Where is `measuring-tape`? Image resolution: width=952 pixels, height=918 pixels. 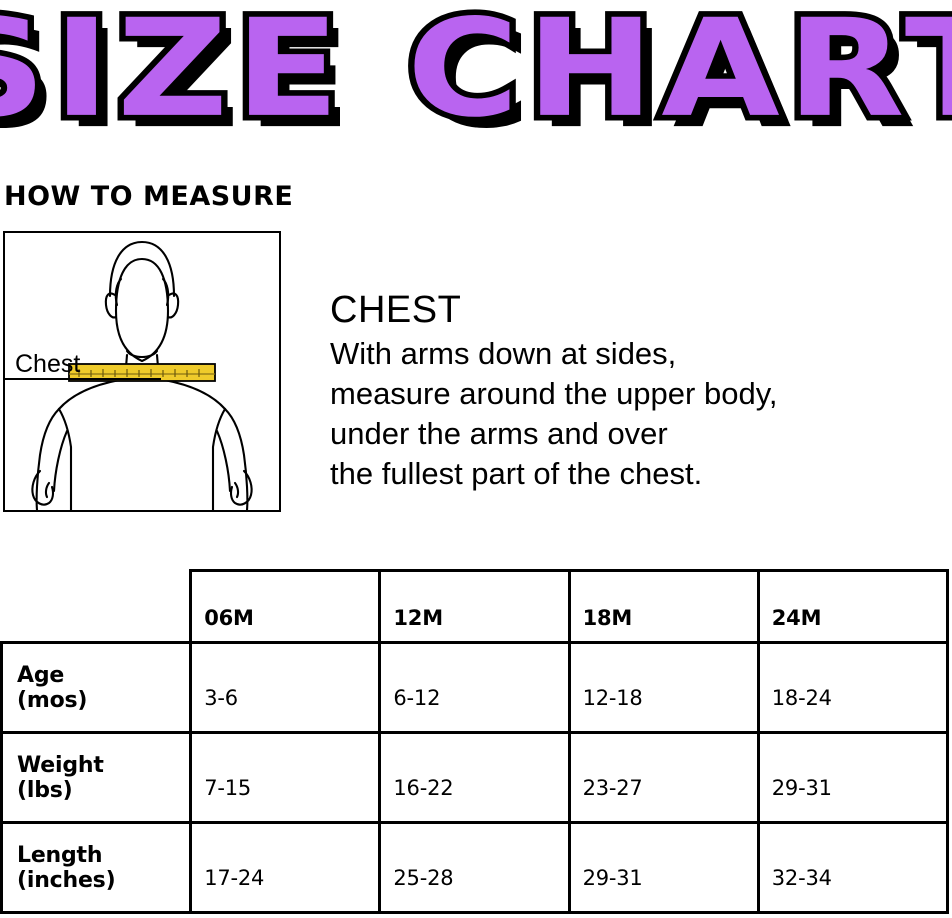 measuring-tape is located at coordinates (142, 372).